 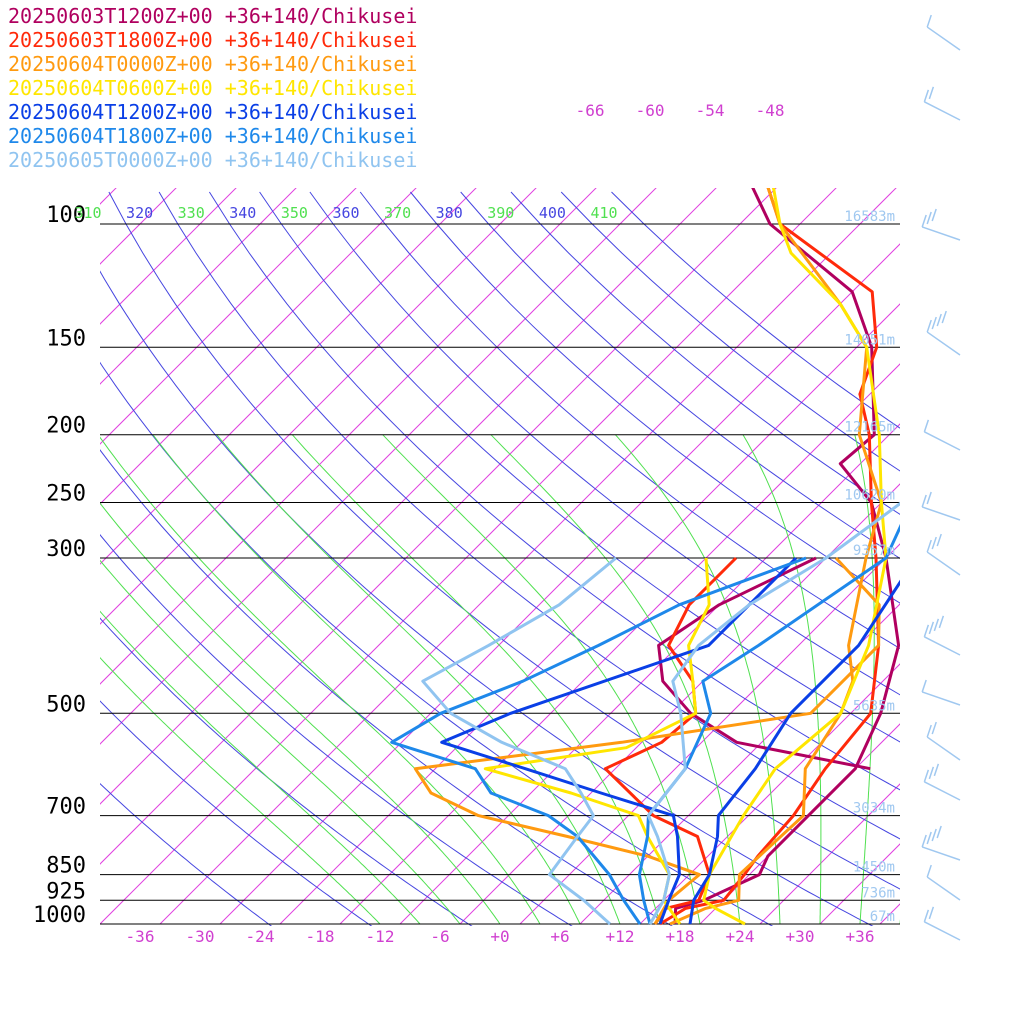 I want to click on legend-entry: 20250603T1200Z+00 +36+140/Chikusei, so click(x=213, y=16).